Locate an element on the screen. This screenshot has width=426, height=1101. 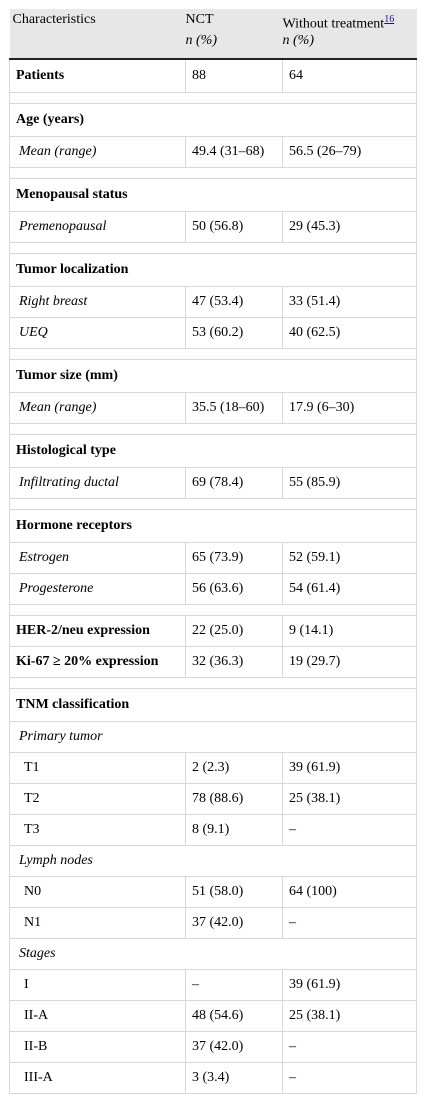
subsection-row: Lymph nodes is located at coordinates (213, 860).